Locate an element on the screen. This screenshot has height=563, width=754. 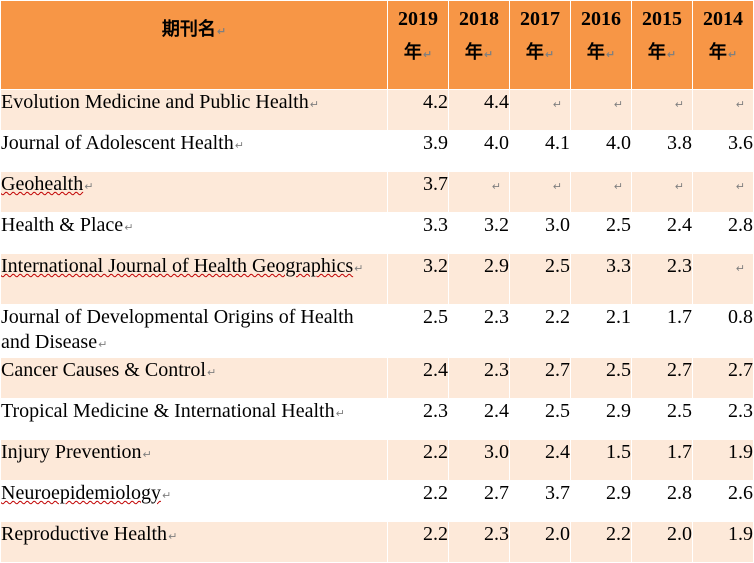
value-cell-2018: 2.7 is located at coordinates (479, 501).